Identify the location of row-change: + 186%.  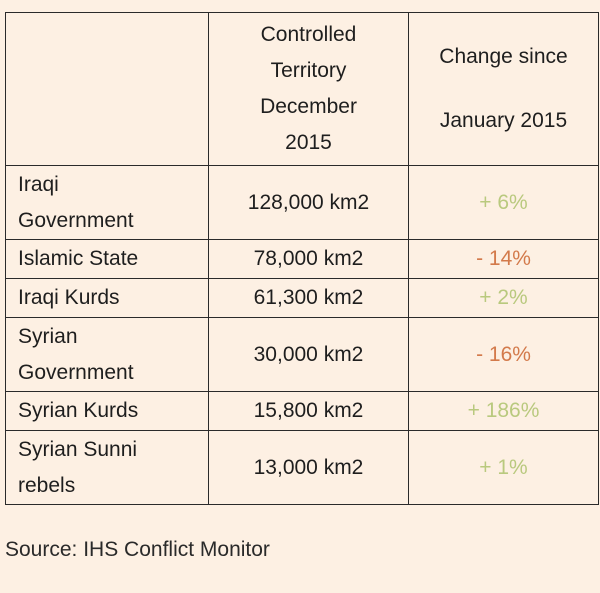
(503, 411).